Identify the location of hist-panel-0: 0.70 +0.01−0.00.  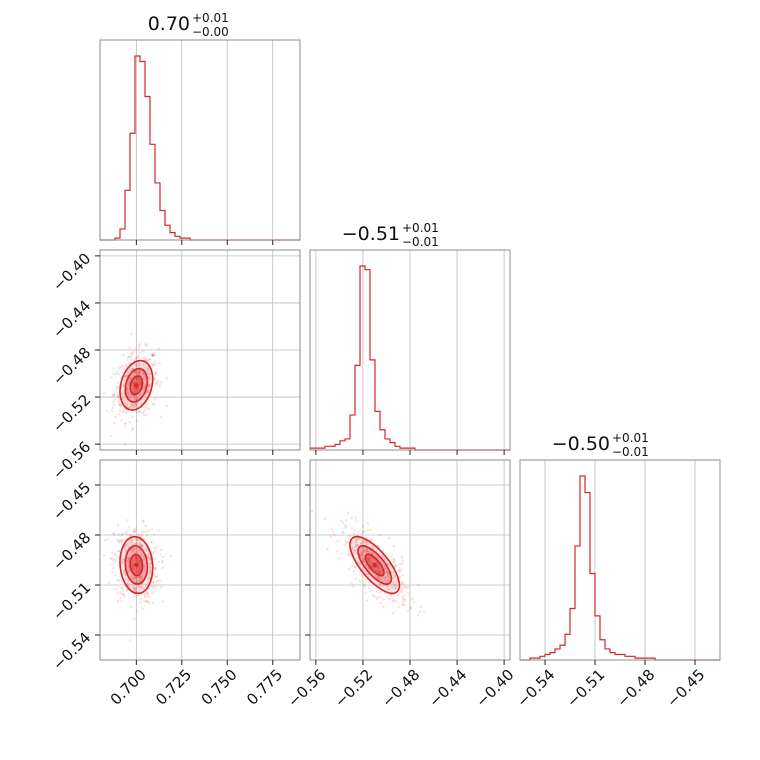
(200, 128).